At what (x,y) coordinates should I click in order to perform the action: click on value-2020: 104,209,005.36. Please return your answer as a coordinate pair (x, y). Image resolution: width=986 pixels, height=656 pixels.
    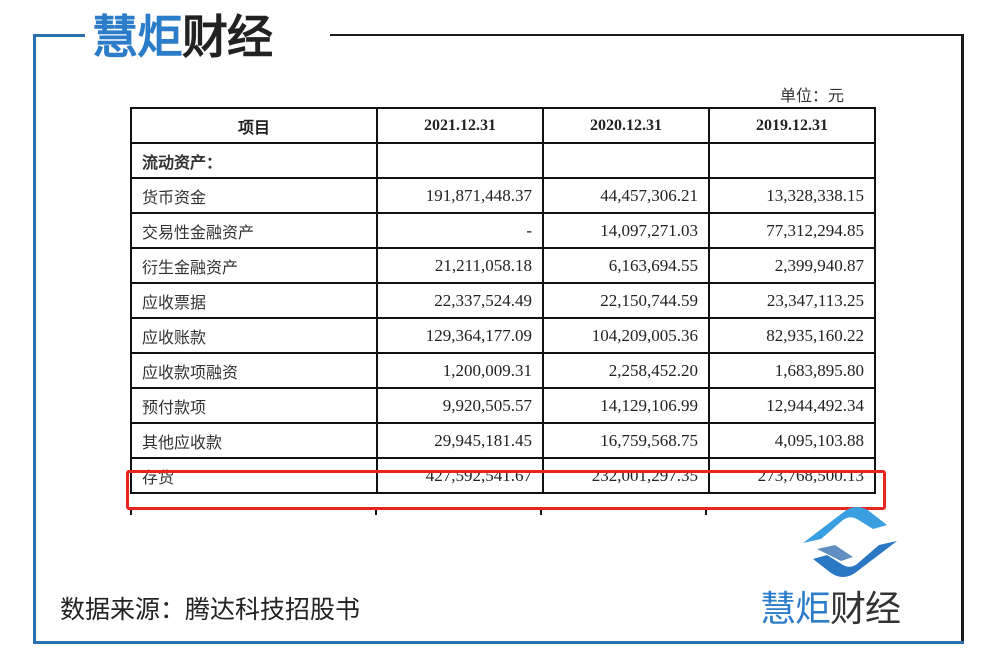
    Looking at the image, I should click on (626, 335).